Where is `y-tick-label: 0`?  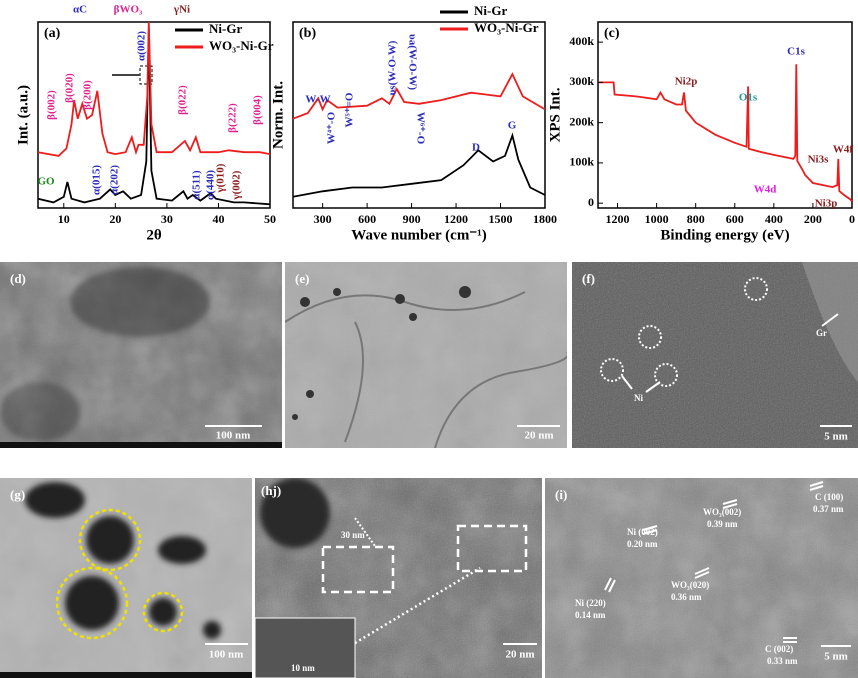 y-tick-label: 0 is located at coordinates (591, 202).